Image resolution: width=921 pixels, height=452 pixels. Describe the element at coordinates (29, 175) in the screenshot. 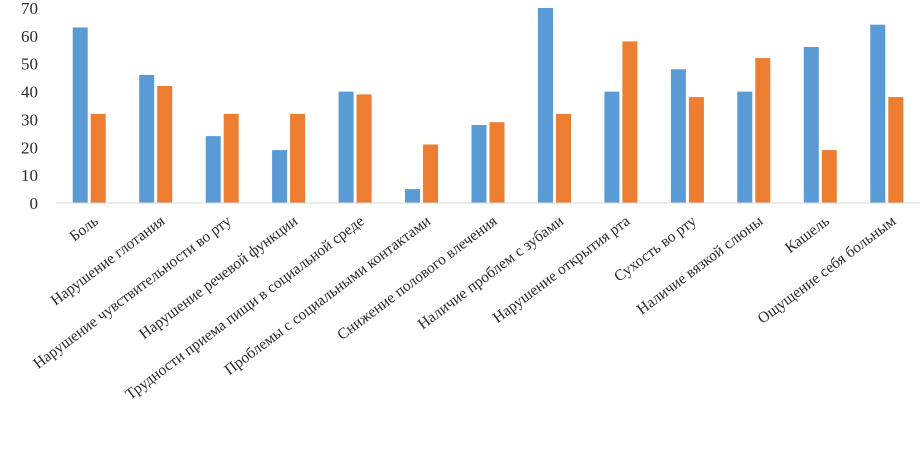

I see `y-tick-label: 10` at that location.